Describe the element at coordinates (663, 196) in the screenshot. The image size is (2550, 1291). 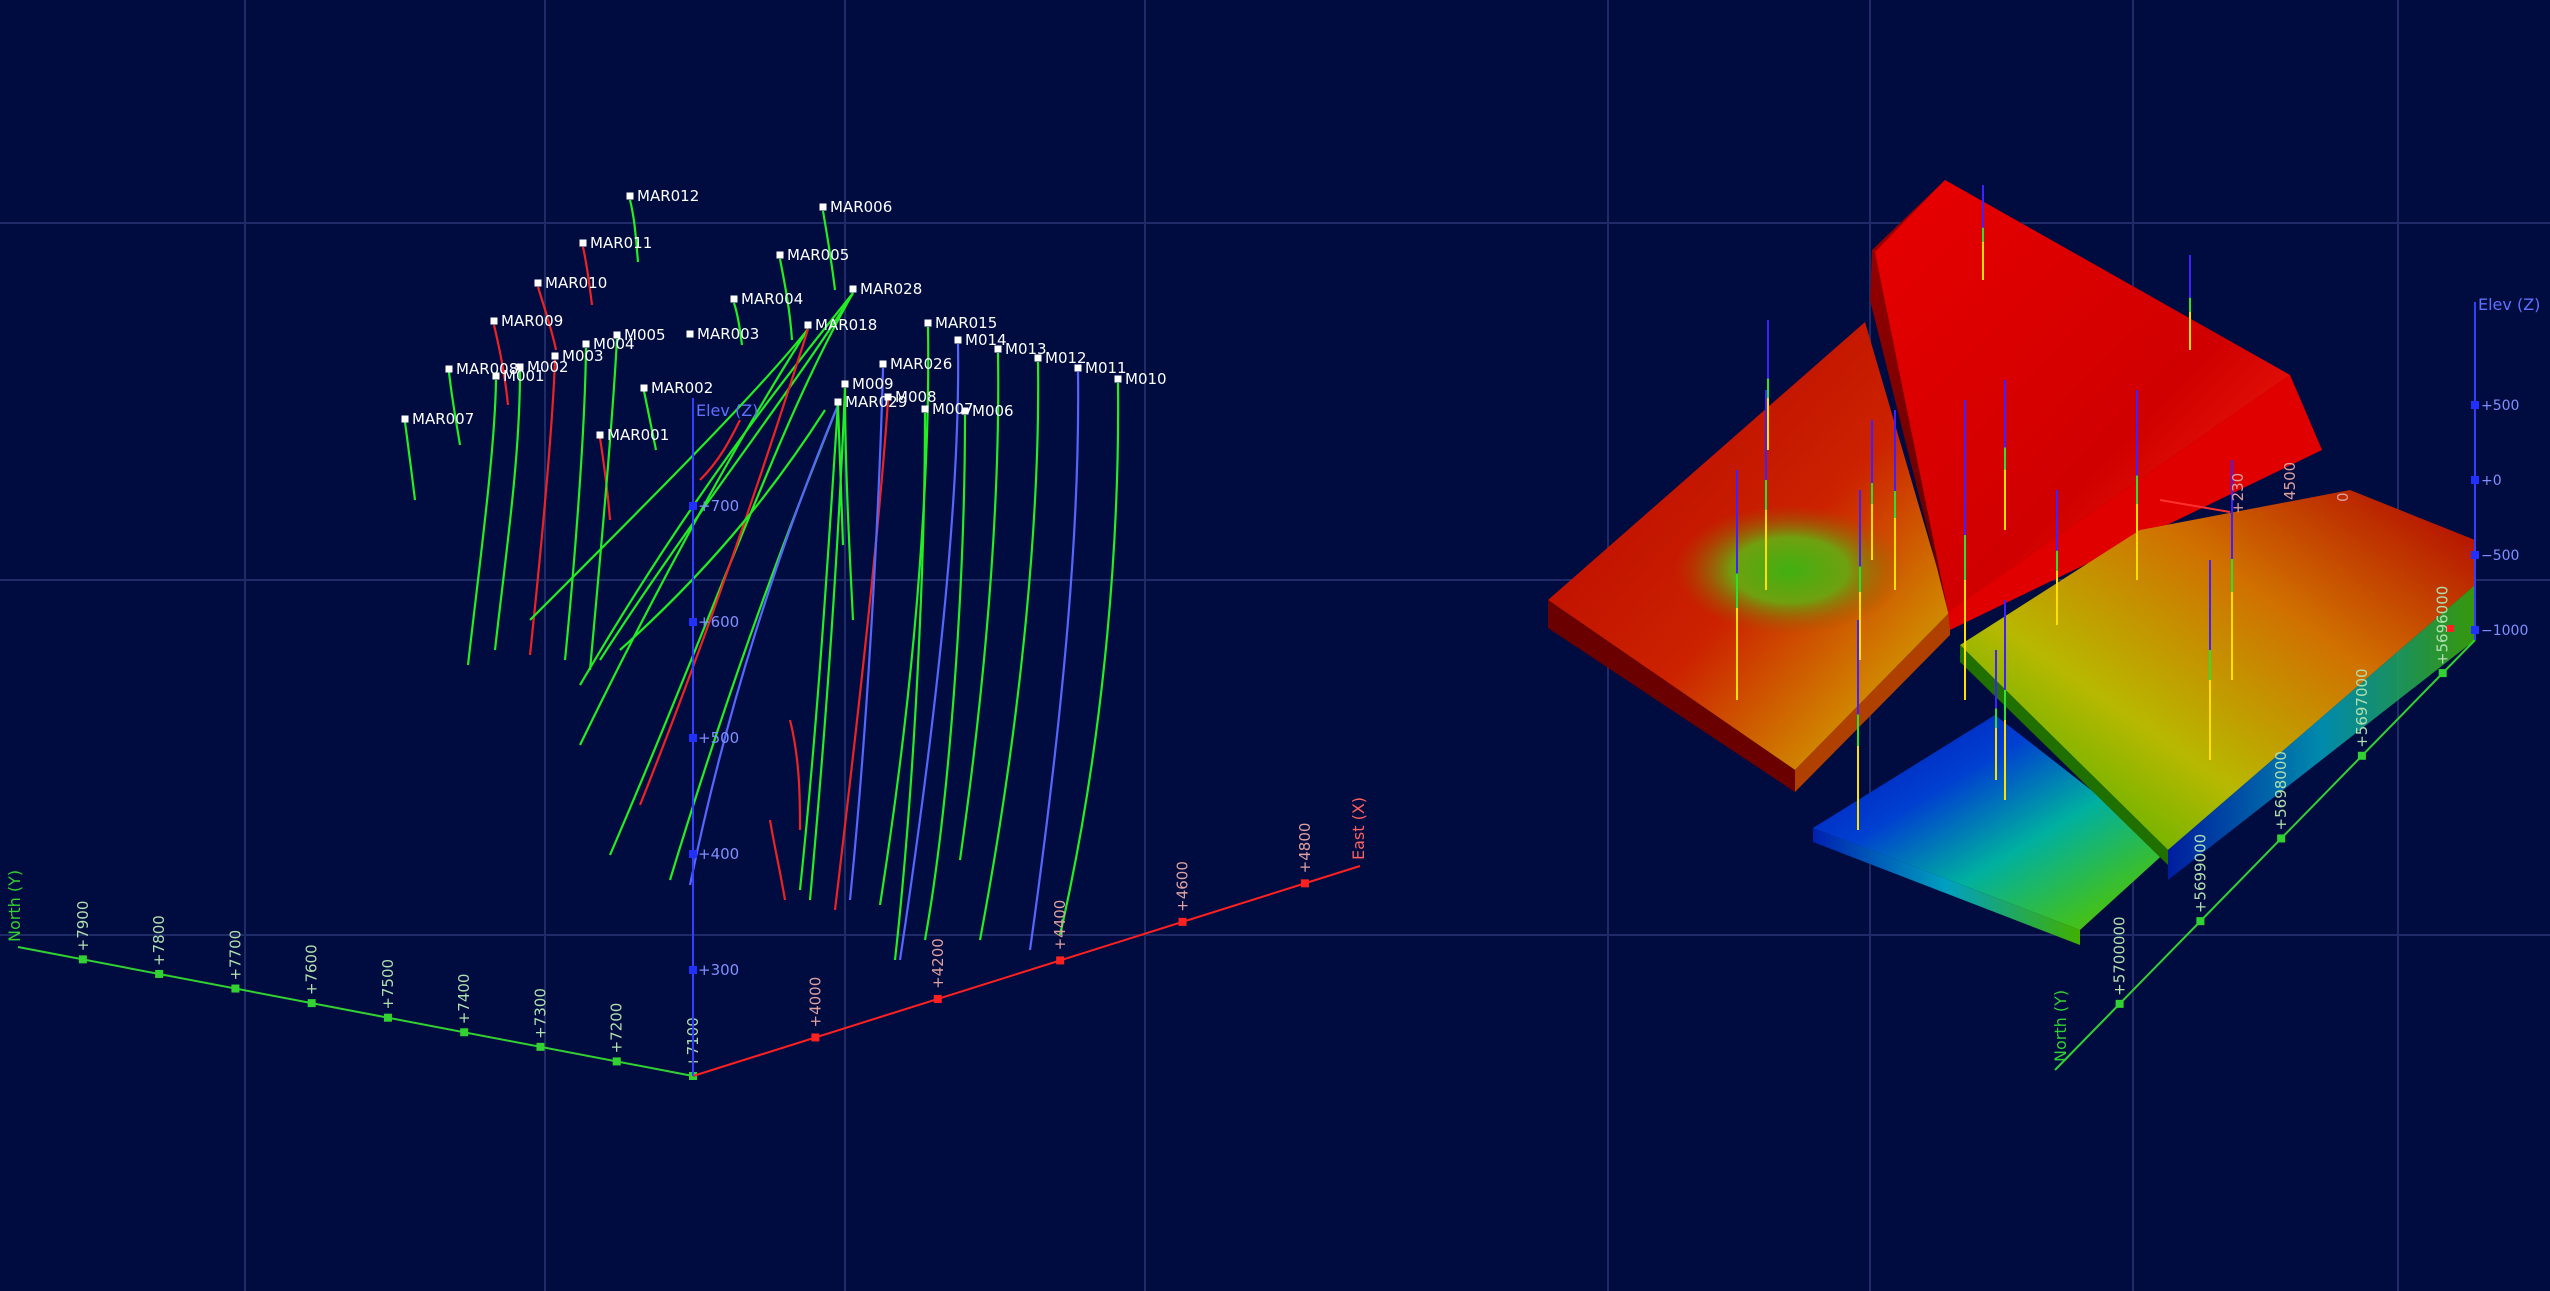
I see `collar-mar012: MAR012` at that location.